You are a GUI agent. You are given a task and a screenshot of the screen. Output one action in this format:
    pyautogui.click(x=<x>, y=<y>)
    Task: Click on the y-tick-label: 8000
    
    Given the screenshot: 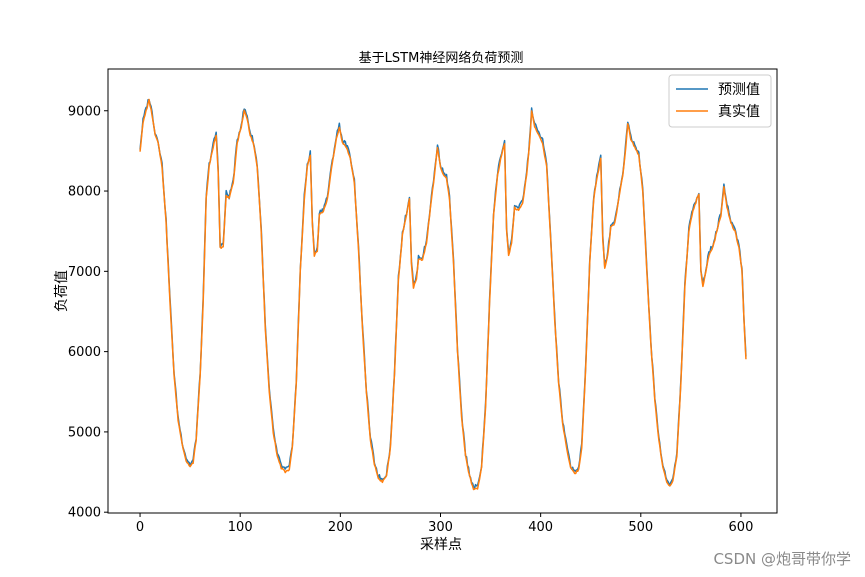 What is the action you would take?
    pyautogui.click(x=84, y=192)
    